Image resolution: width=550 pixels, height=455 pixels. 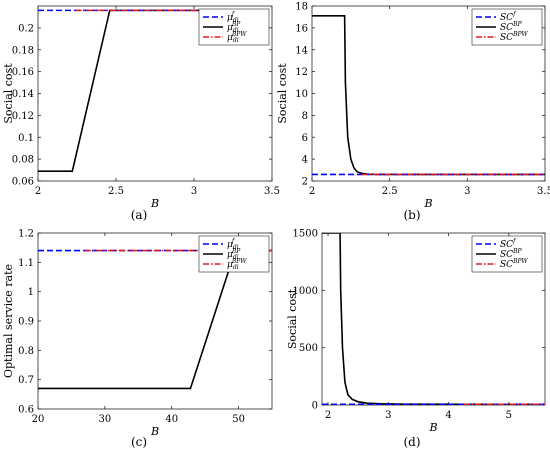 What do you see at coordinates (26, 410) in the screenshot?
I see `y-tick-label: 0.6` at bounding box center [26, 410].